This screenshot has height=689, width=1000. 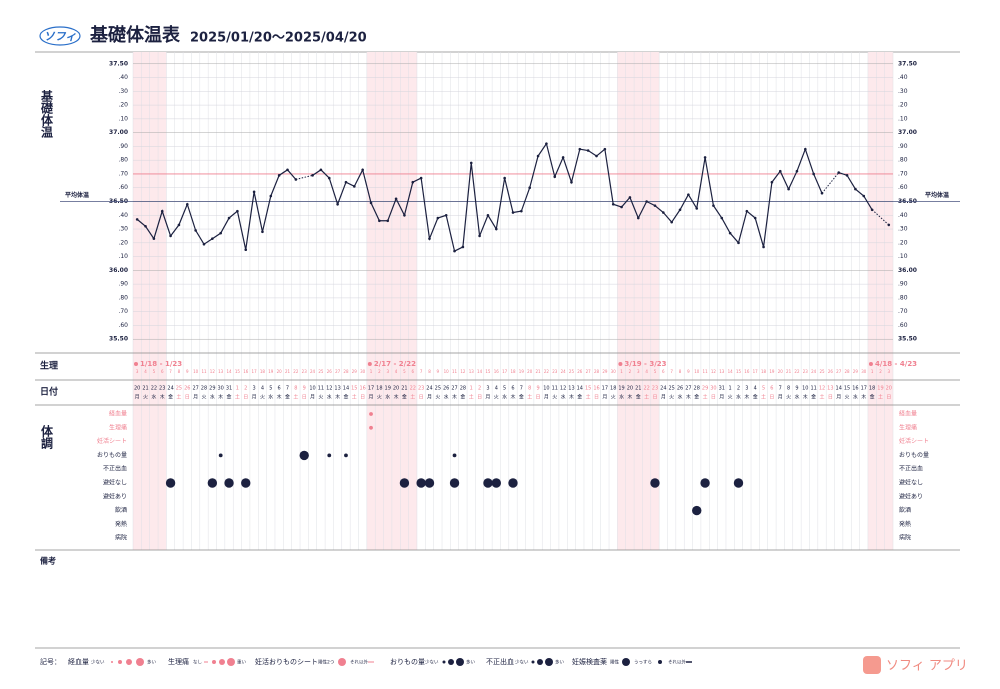 What do you see at coordinates (123, 146) in the screenshot?
I see `y-tick-label: .90` at bounding box center [123, 146].